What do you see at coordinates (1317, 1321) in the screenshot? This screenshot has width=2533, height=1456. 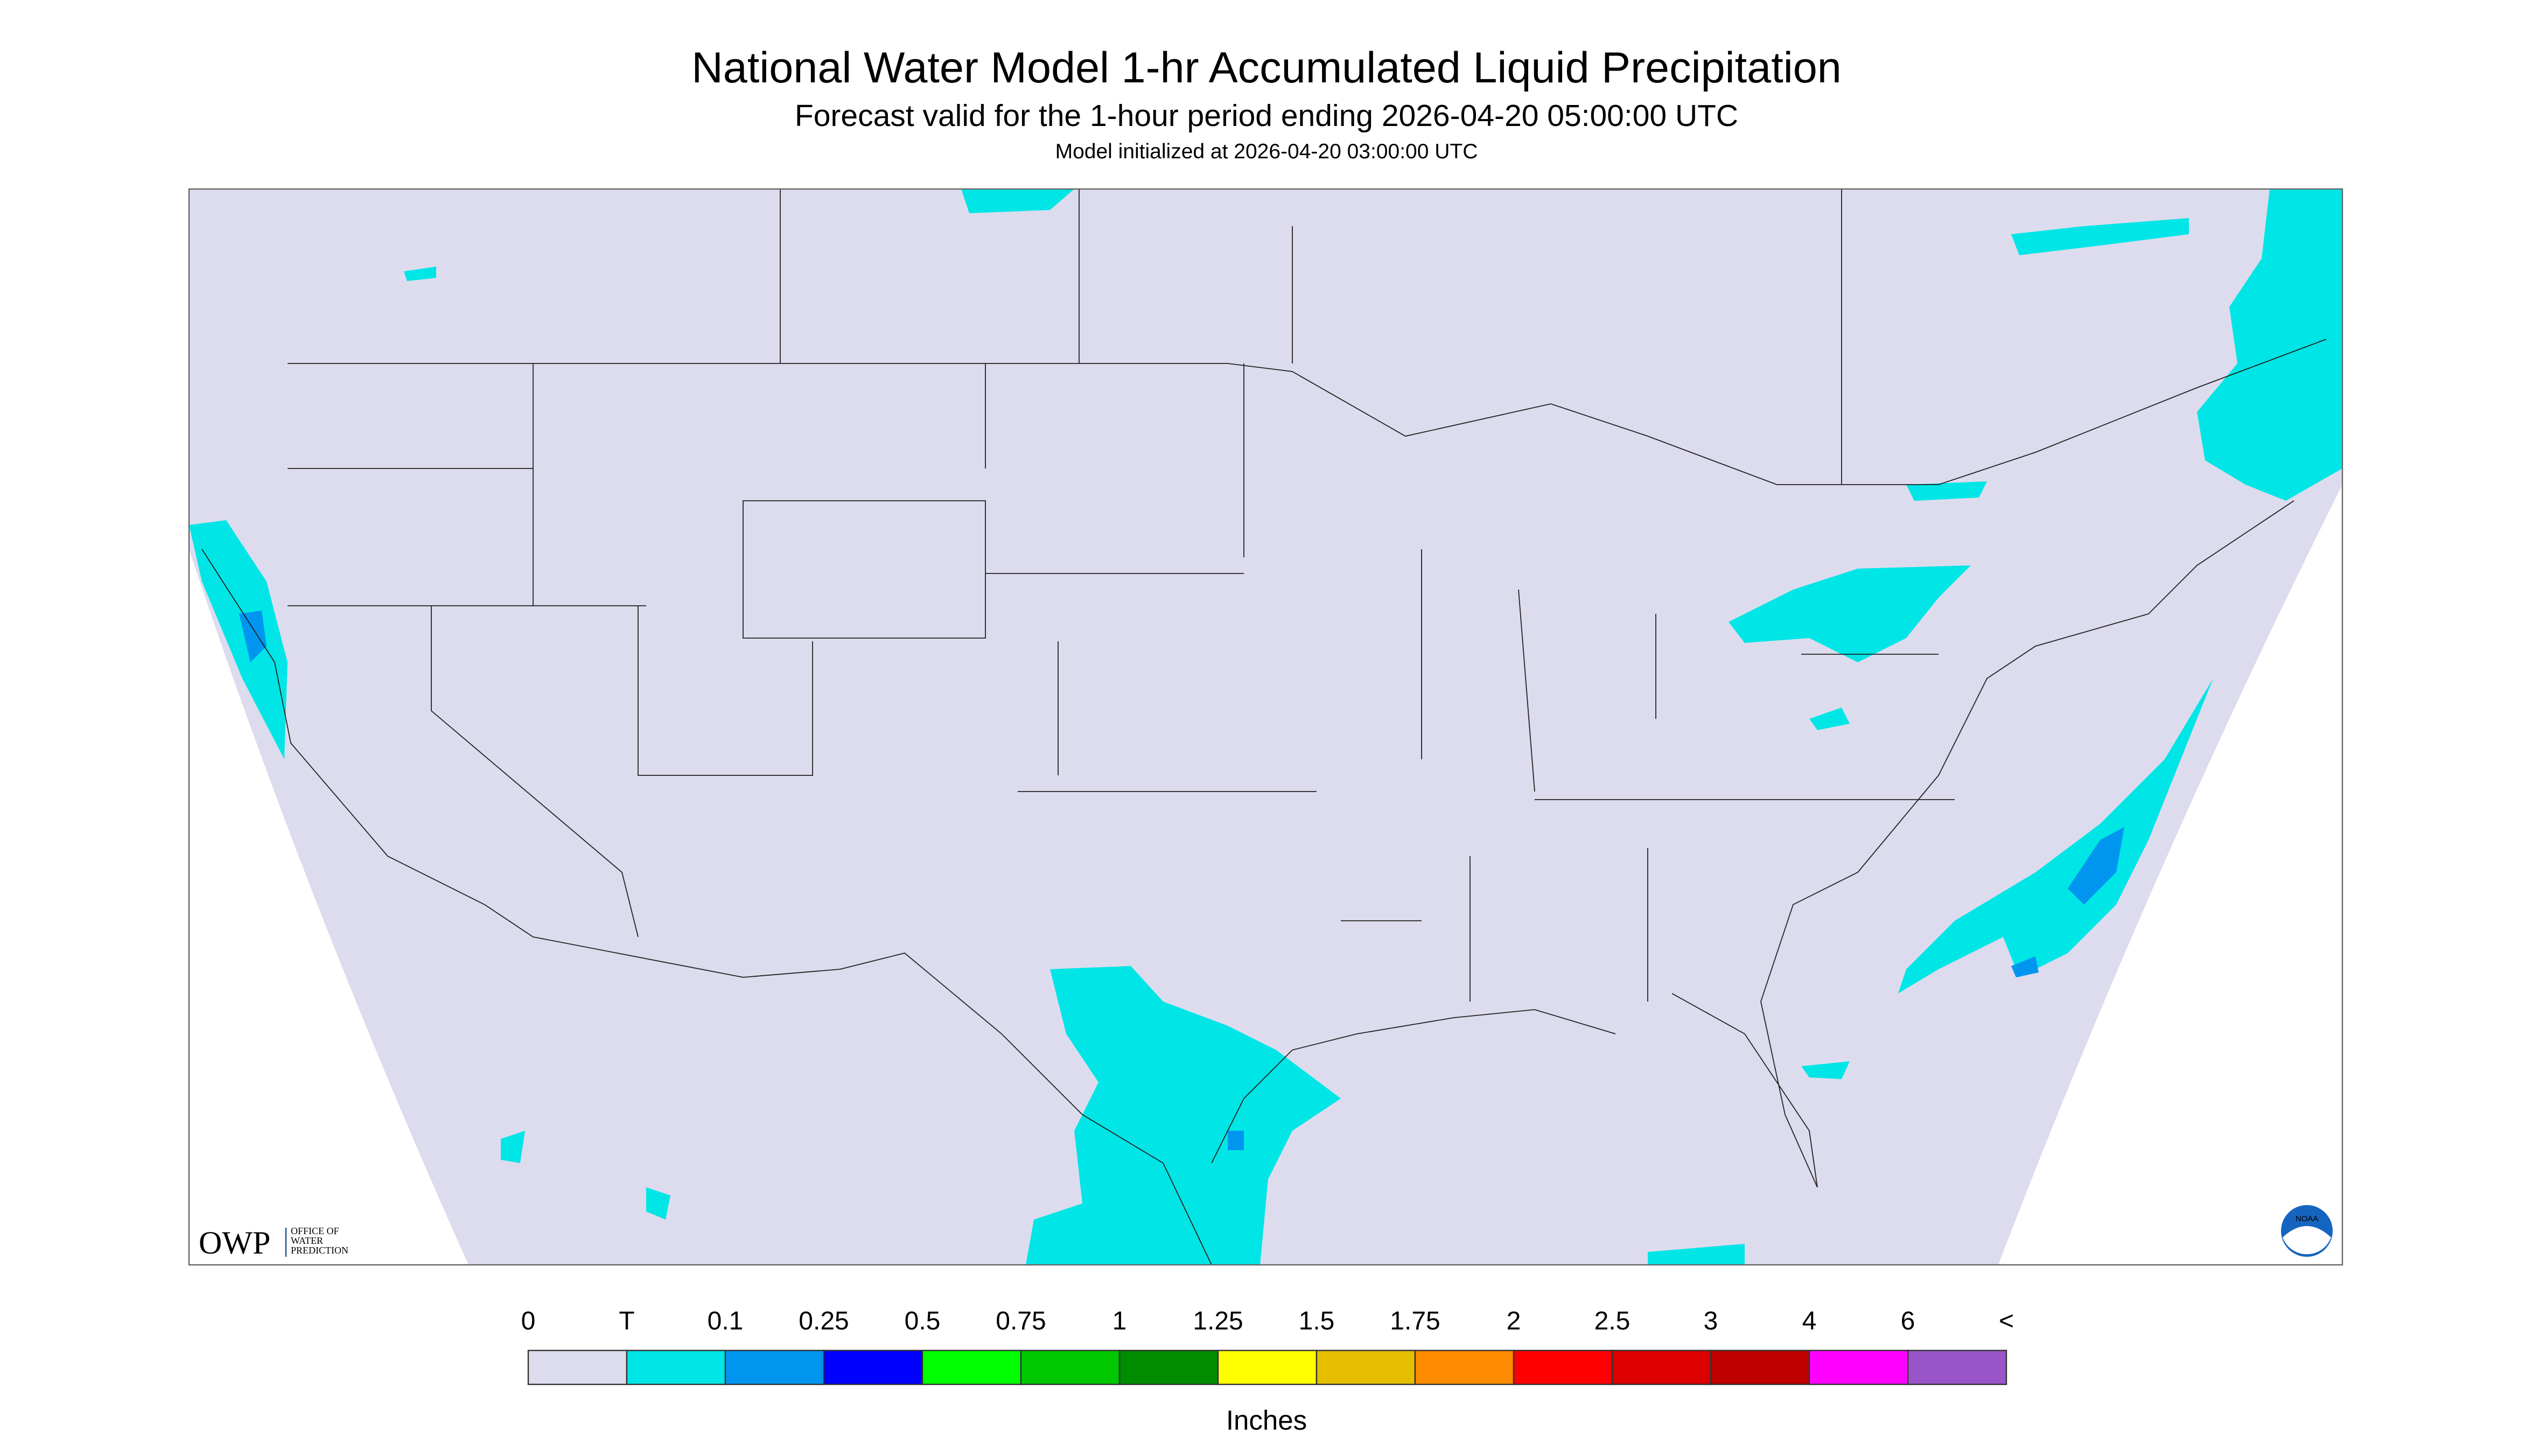 I see `colorbar-label: 1.5` at bounding box center [1317, 1321].